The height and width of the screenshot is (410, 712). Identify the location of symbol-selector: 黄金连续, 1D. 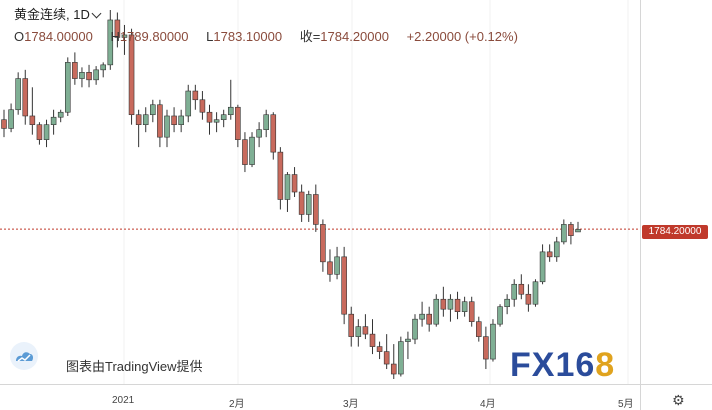
(273, 15).